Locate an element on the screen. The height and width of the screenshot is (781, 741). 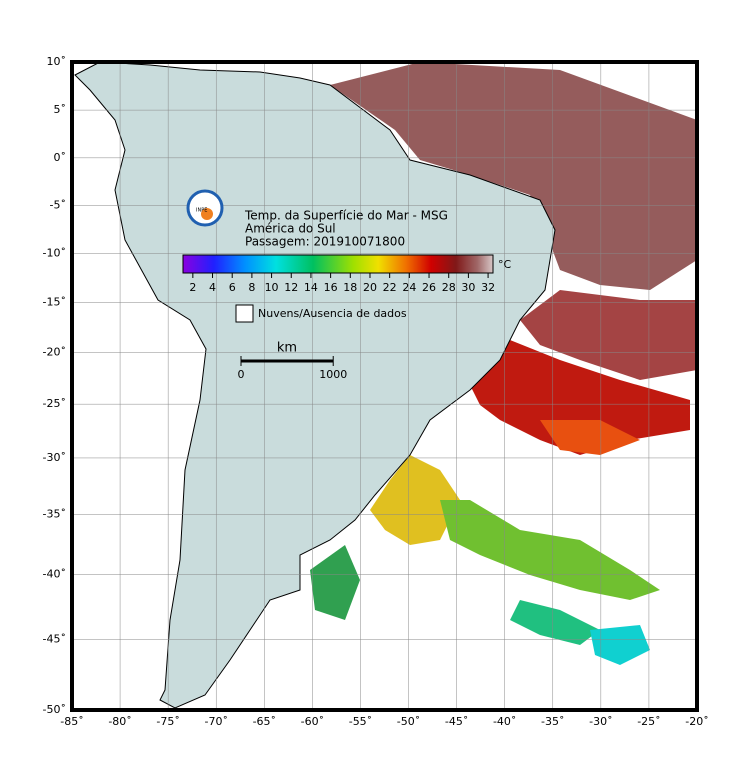
lon-tick-label: -85˚ is located at coordinates (71, 721).